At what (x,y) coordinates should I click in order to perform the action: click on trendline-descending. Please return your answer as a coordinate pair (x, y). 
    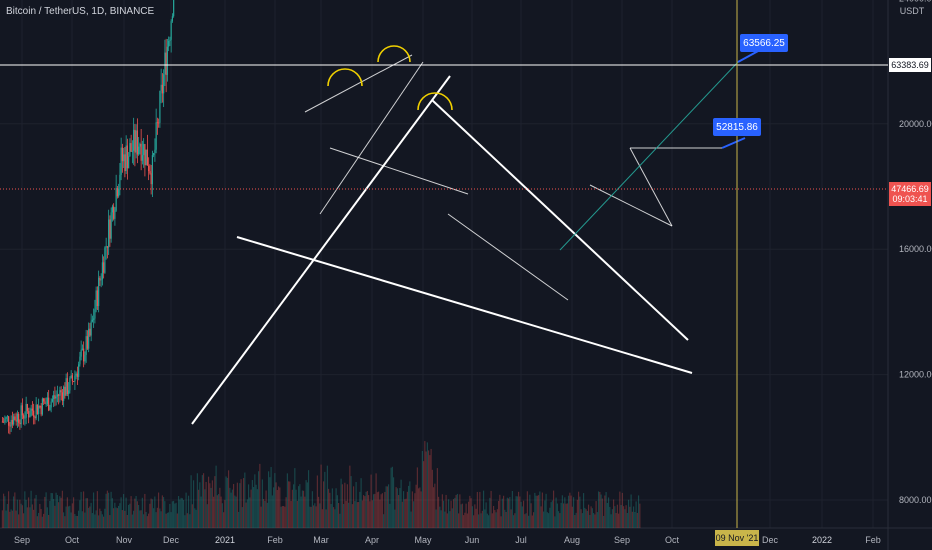
    Looking at the image, I should click on (560, 220).